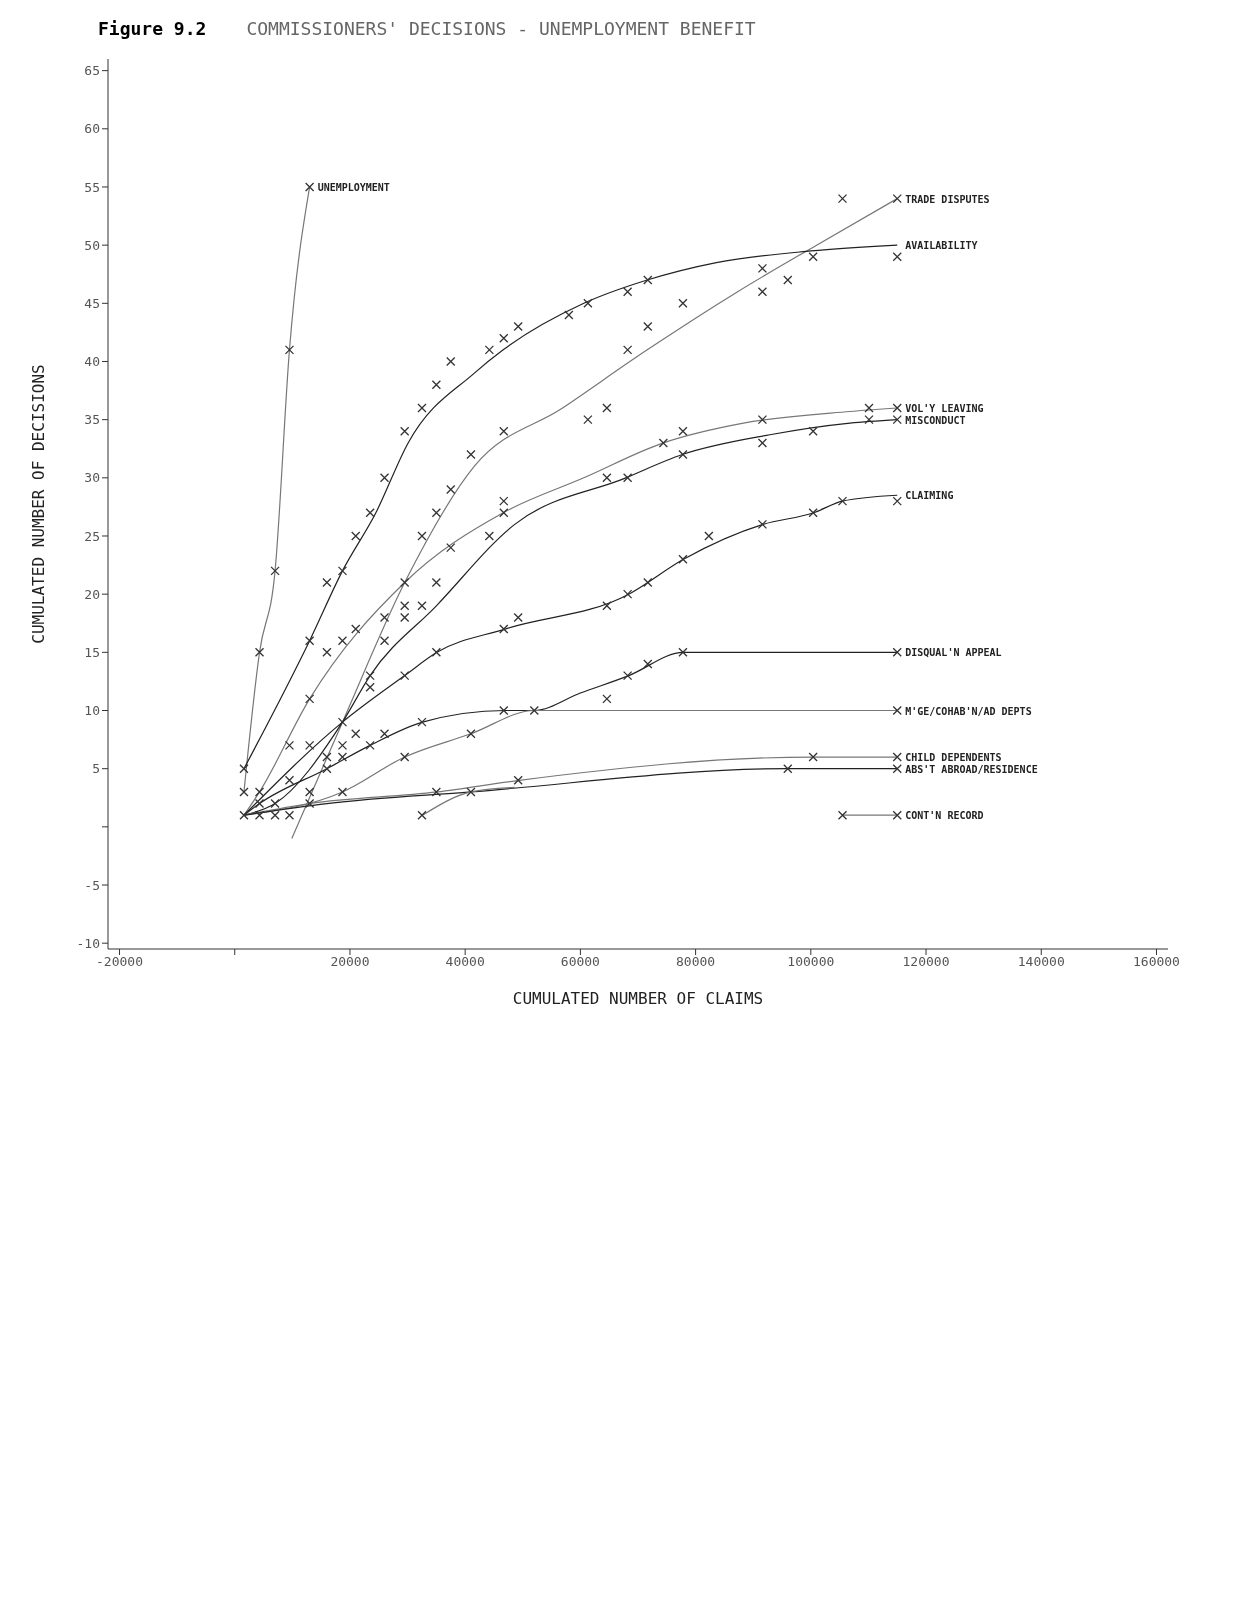 The image size is (1233, 1623). Describe the element at coordinates (92, 536) in the screenshot. I see `y-tick-label: 25` at that location.